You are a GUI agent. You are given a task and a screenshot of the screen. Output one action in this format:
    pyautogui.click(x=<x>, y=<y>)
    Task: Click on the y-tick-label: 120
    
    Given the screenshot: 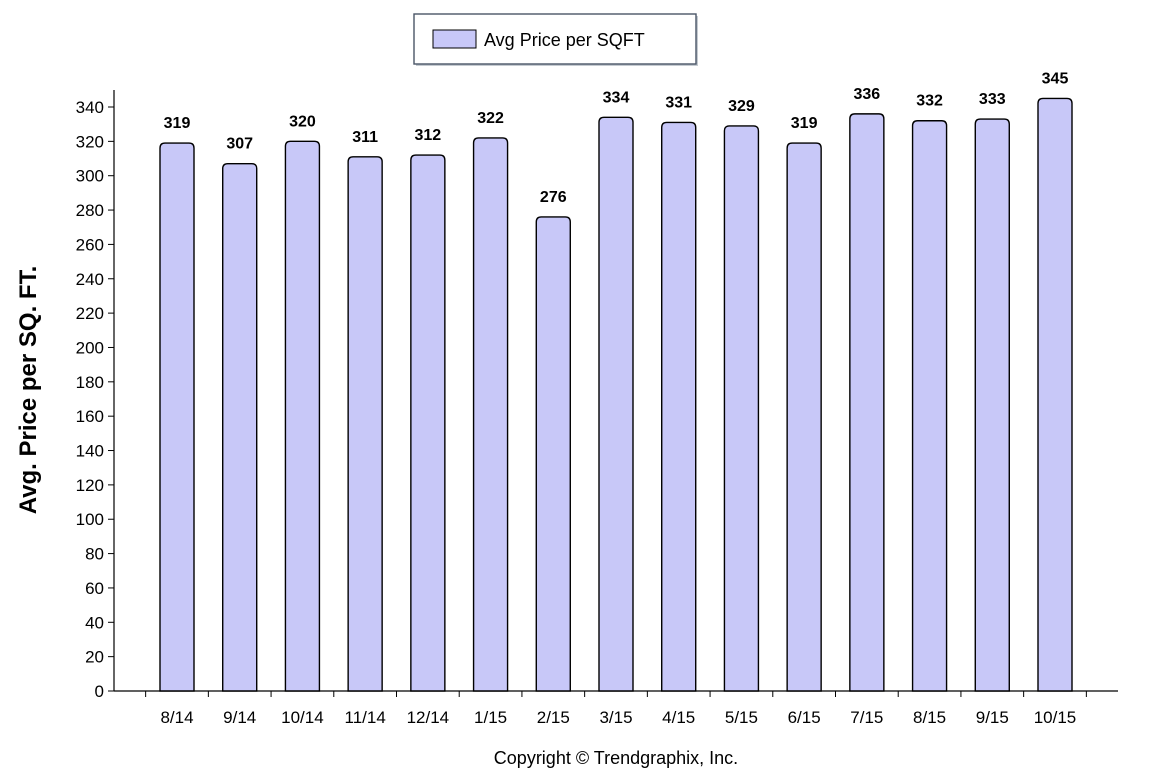 What is the action you would take?
    pyautogui.click(x=90, y=485)
    